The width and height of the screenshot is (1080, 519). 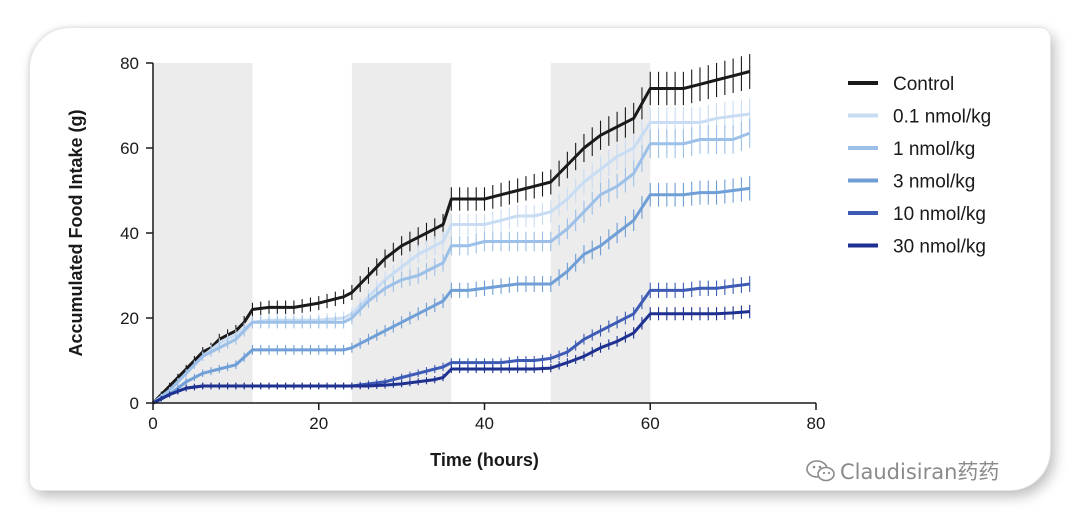 What do you see at coordinates (934, 149) in the screenshot?
I see `legend-label: 1 nmol/kg` at bounding box center [934, 149].